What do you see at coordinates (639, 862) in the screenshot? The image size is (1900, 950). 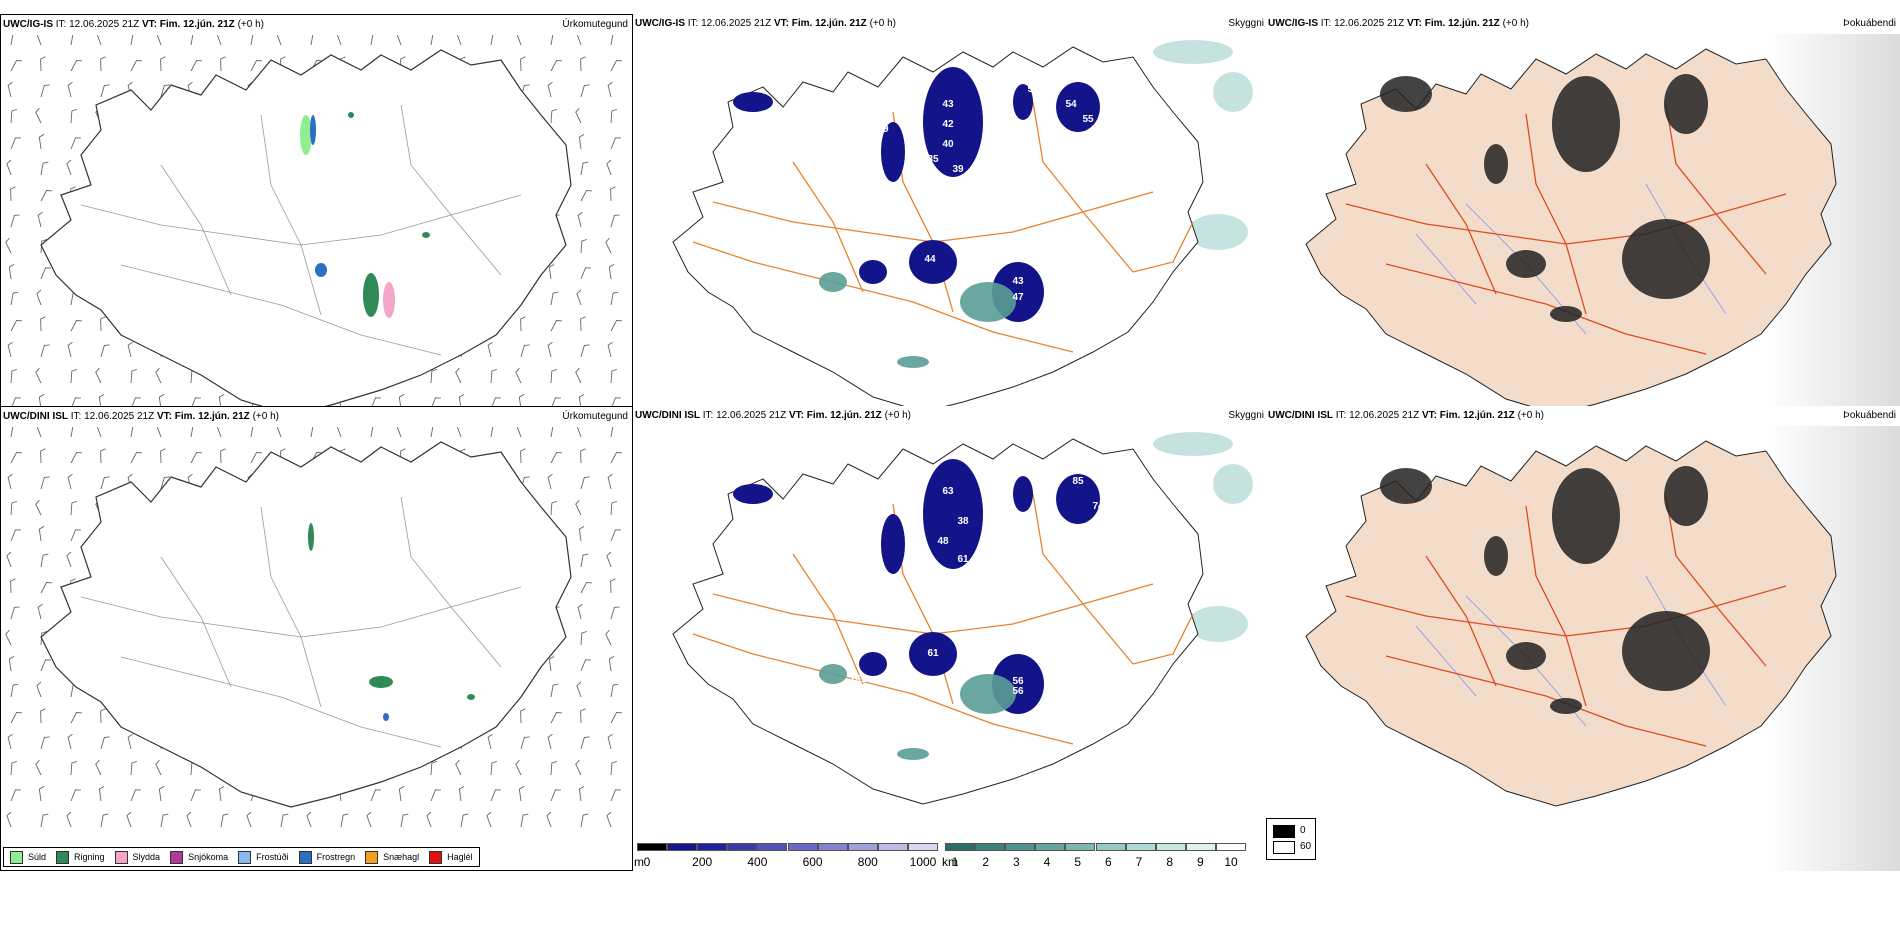 I see `colorbar-unit: m` at bounding box center [639, 862].